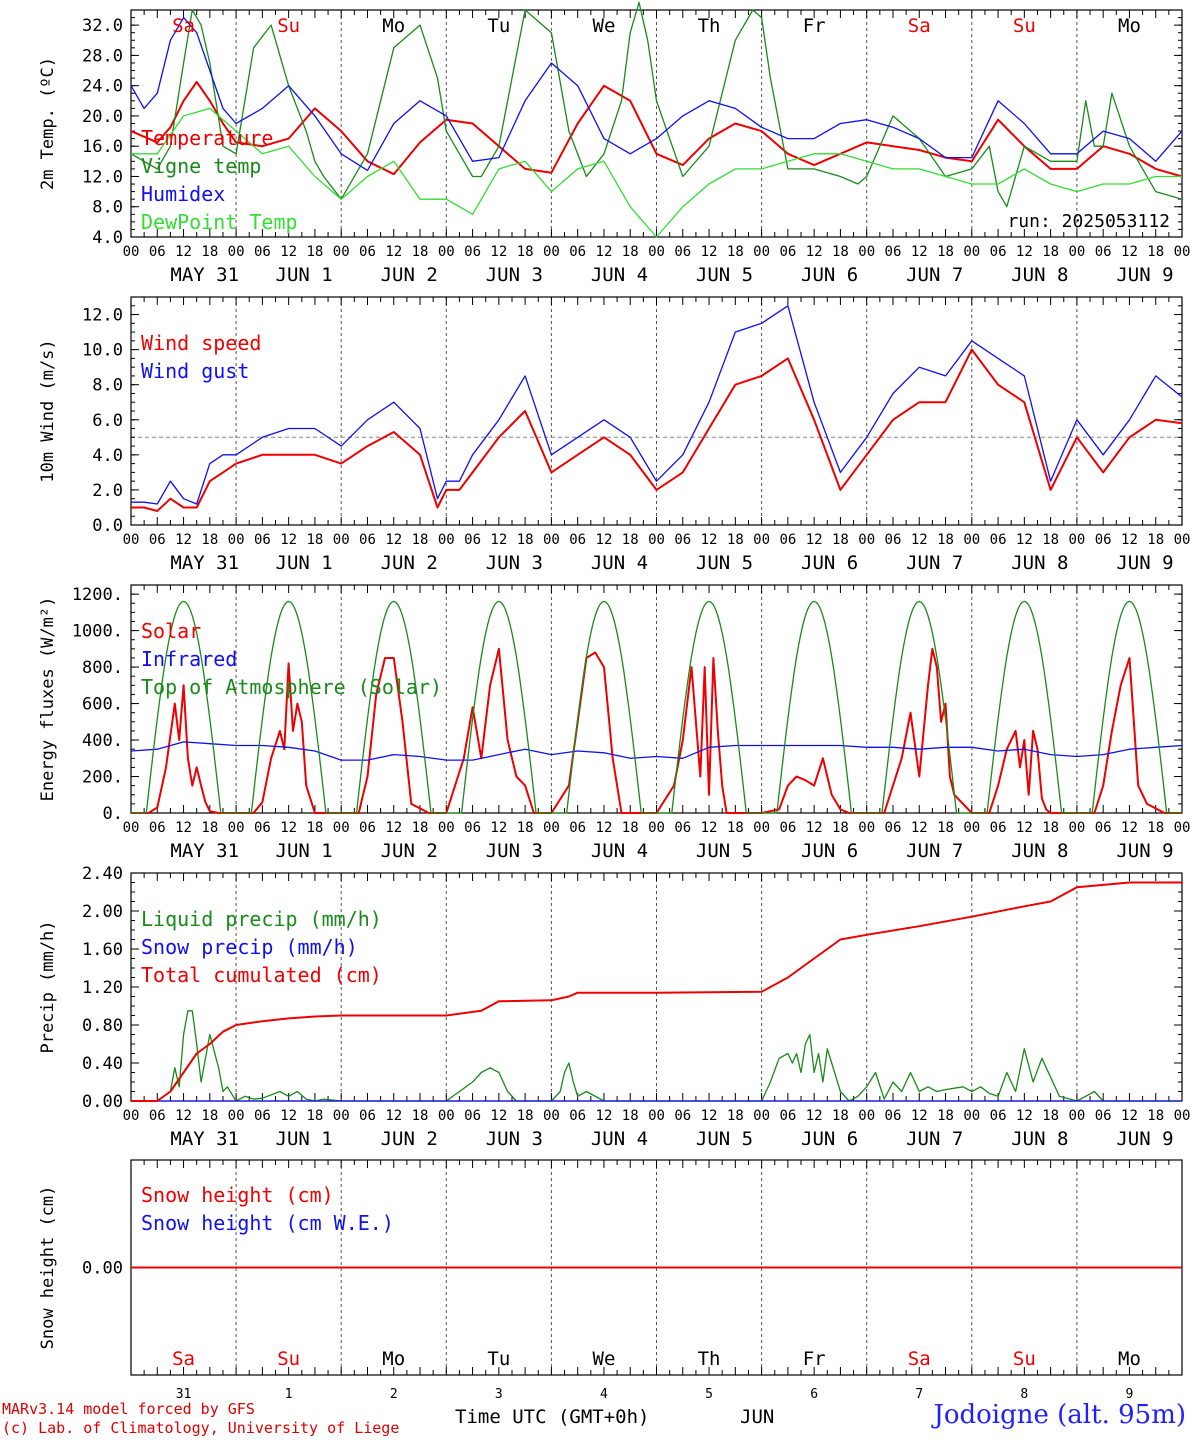 This screenshot has width=1194, height=1440. I want to click on date-label: JUN 8, so click(1039, 563).